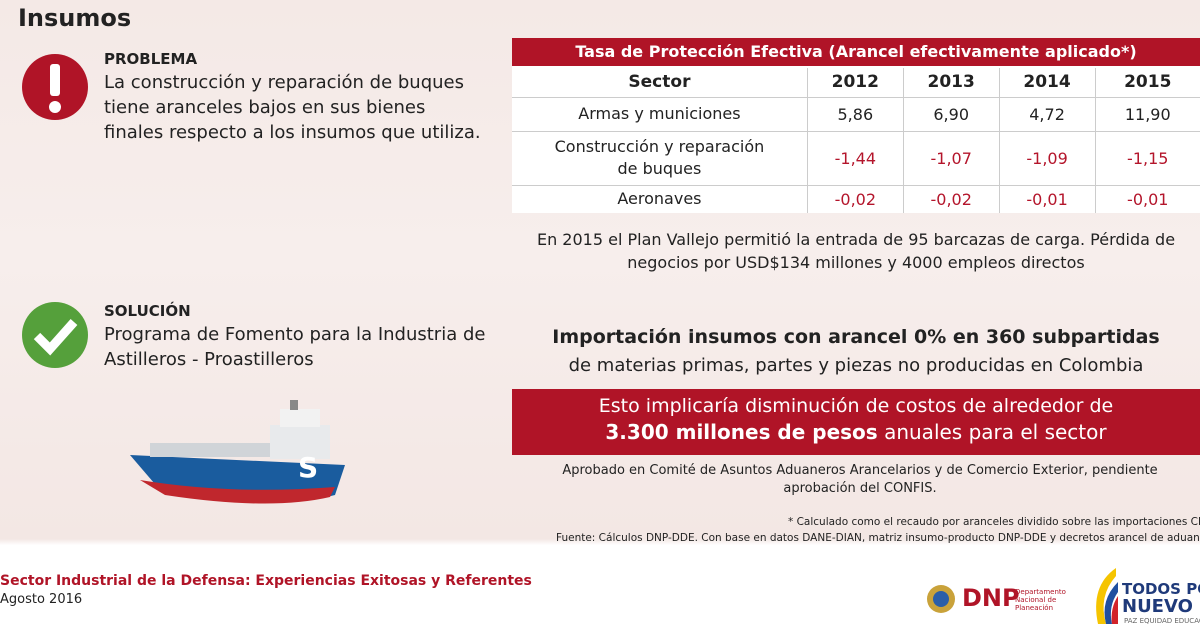  What do you see at coordinates (1162, 621) in the screenshot?
I see `slogan-sub: PAZ EQUIDAD EDUCACIÓN` at bounding box center [1162, 621].